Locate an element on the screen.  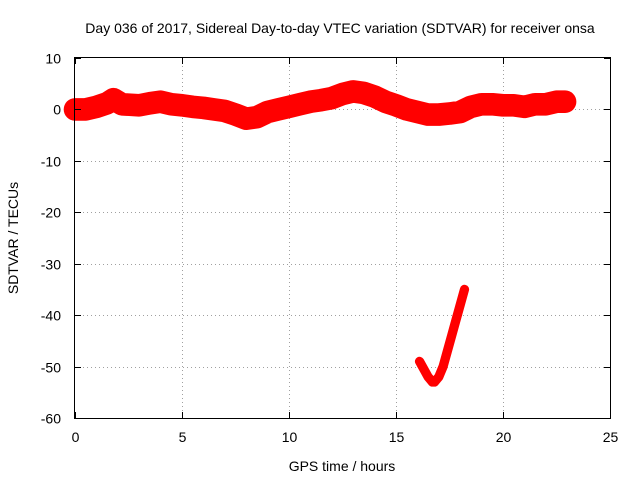
x-tick-label: 10 is located at coordinates (290, 437).